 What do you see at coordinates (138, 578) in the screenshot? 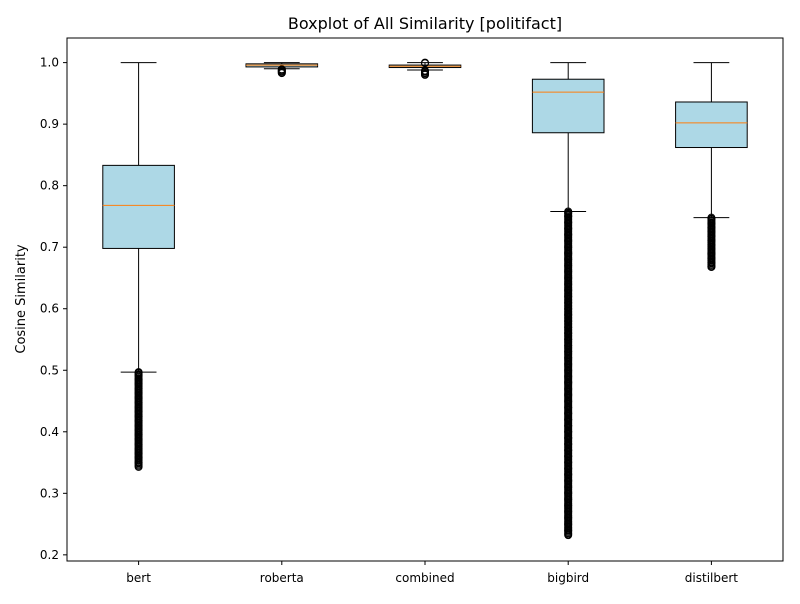
I see `x-tick-label: bert` at bounding box center [138, 578].